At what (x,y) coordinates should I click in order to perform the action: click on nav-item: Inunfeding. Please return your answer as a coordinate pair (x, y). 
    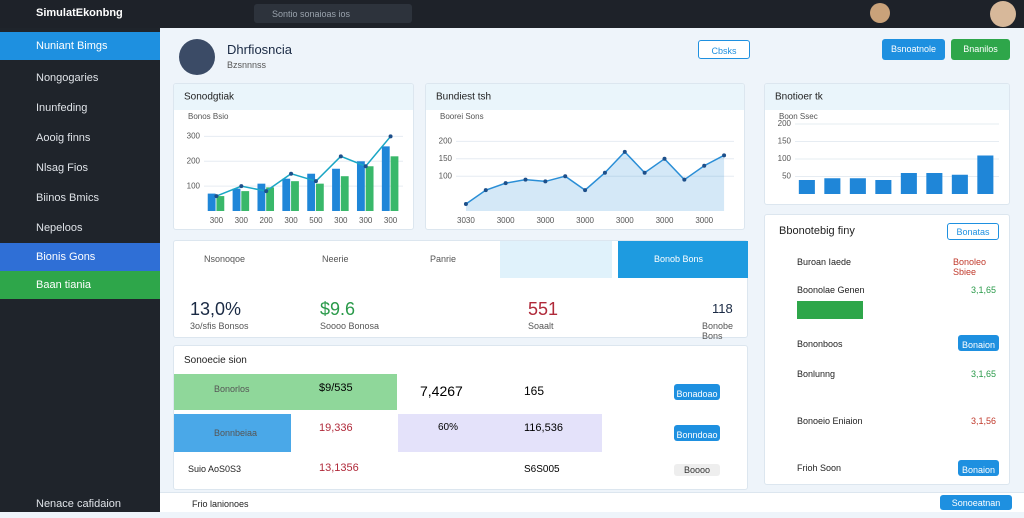
    Looking at the image, I should click on (62, 108).